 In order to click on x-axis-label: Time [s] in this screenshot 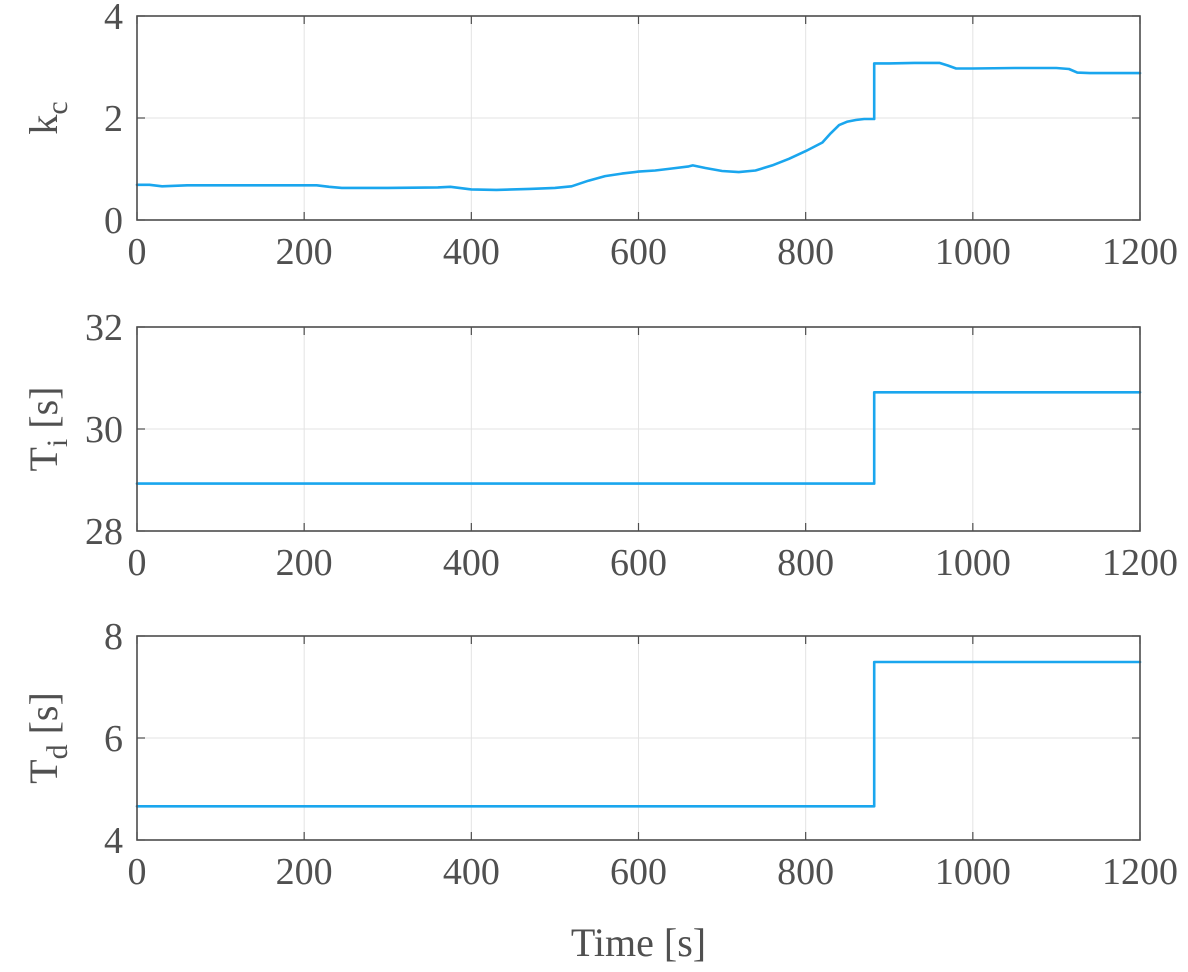, I will do `click(638, 942)`.